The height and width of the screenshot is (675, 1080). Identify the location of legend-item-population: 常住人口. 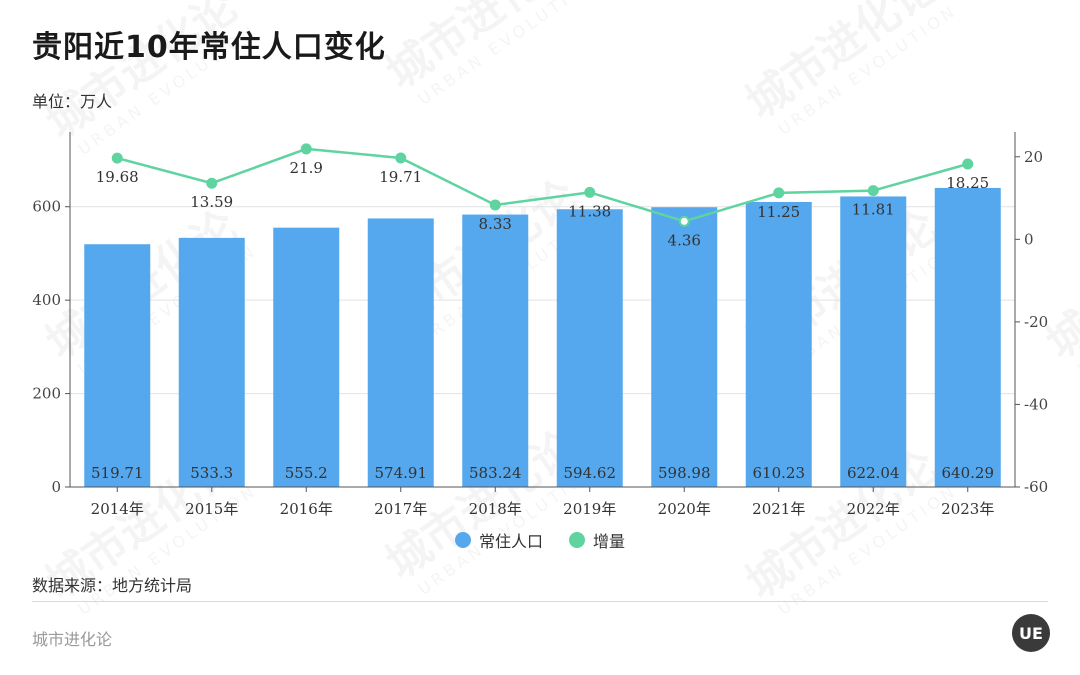
(498, 540).